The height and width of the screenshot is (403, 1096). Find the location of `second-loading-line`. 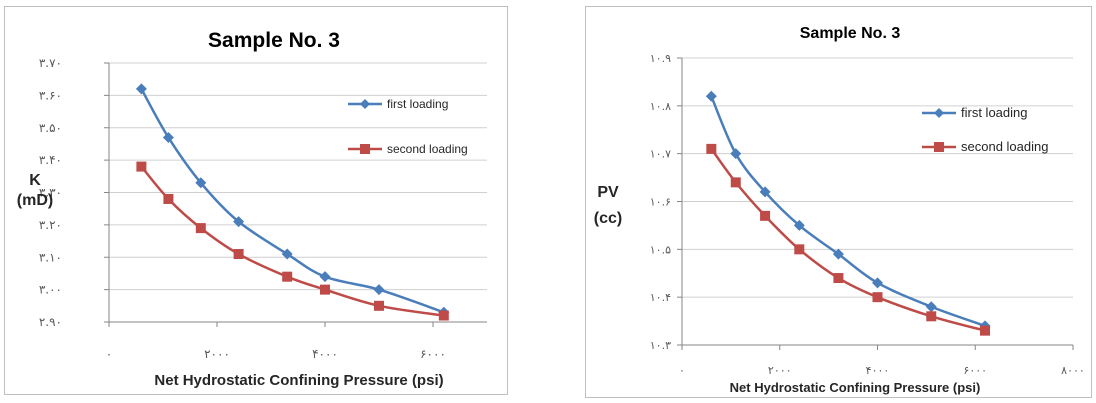

second-loading-line is located at coordinates (292, 241).